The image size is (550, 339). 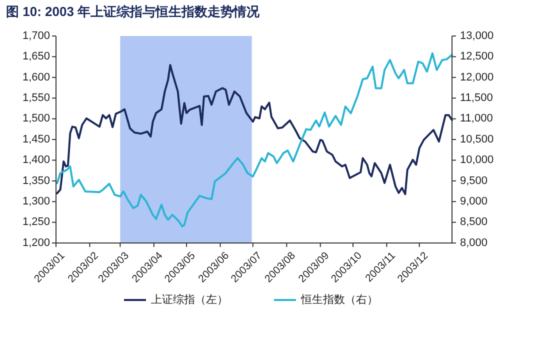 What do you see at coordinates (36, 242) in the screenshot?
I see `y-tick-label: 1,200` at bounding box center [36, 242].